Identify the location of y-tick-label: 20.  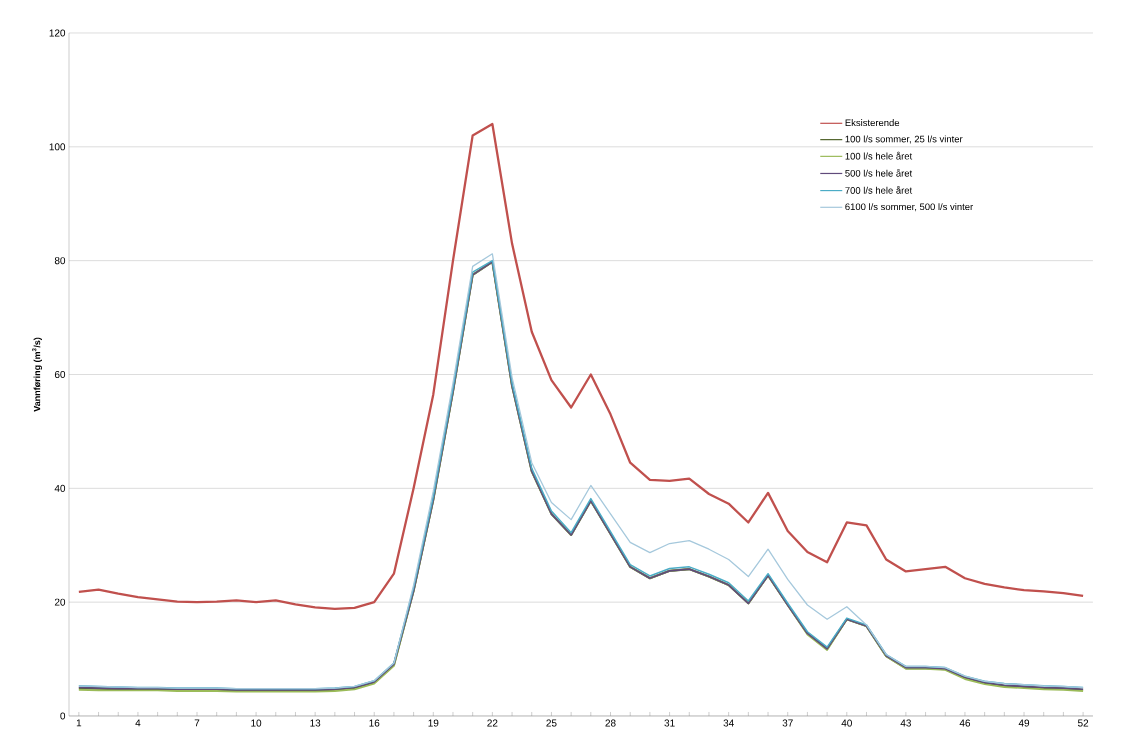
(60, 602).